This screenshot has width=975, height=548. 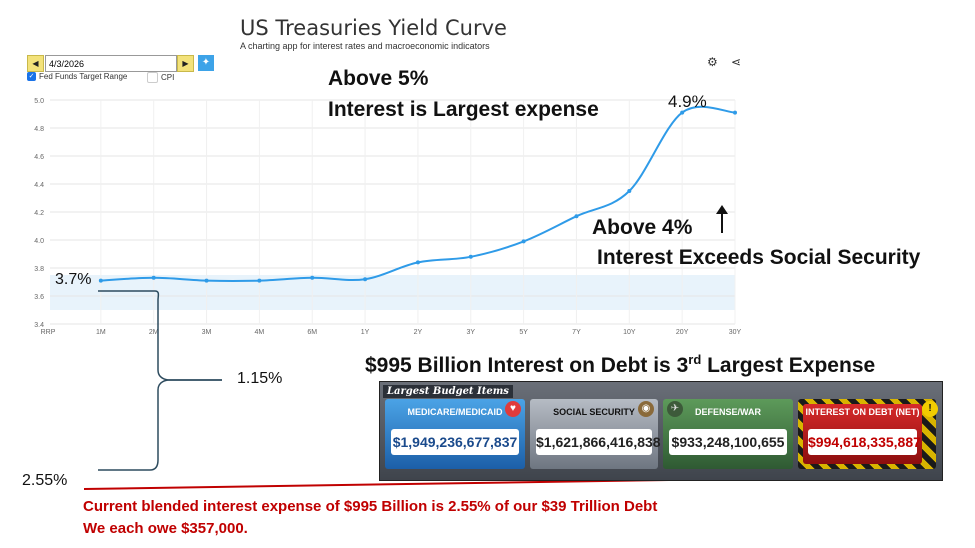 What do you see at coordinates (83, 76) in the screenshot?
I see `legend-fed-funds-label: Fed Funds Target Range` at bounding box center [83, 76].